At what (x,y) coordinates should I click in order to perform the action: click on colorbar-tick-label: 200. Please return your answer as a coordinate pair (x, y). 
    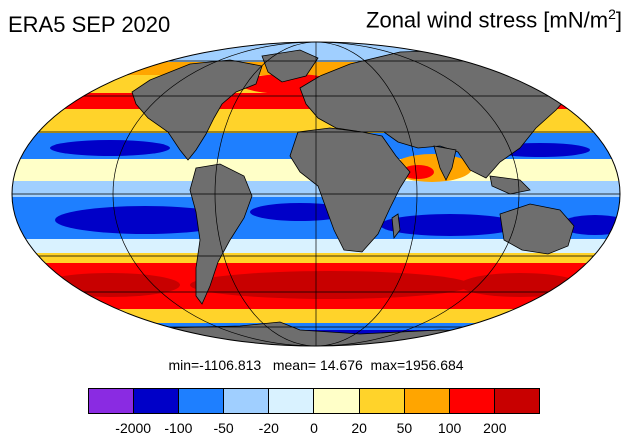
    Looking at the image, I should click on (495, 428).